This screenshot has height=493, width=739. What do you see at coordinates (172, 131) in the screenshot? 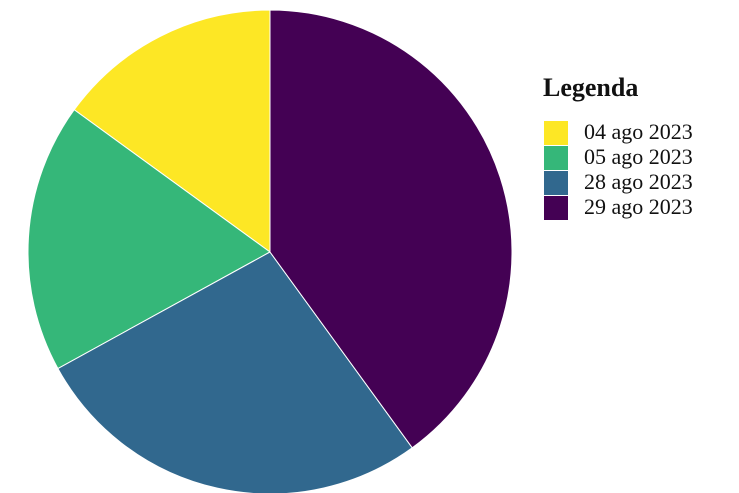
I see `pie-slice` at bounding box center [172, 131].